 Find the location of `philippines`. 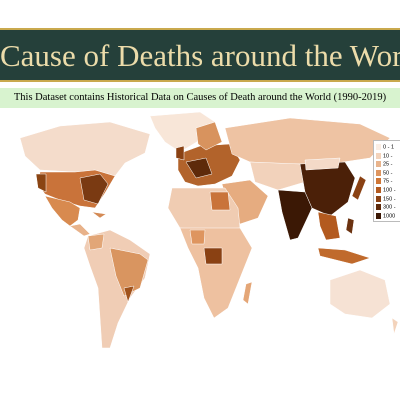

philippines is located at coordinates (350, 226).